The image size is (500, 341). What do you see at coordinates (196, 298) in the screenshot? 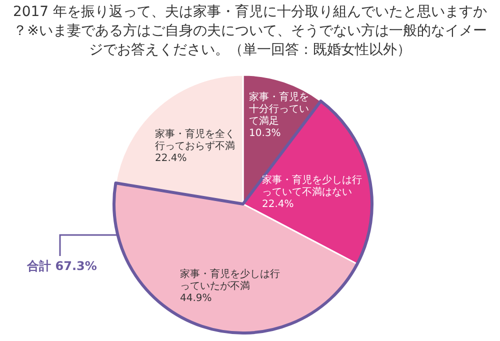
I see `data-label: 44.9%` at bounding box center [196, 298].